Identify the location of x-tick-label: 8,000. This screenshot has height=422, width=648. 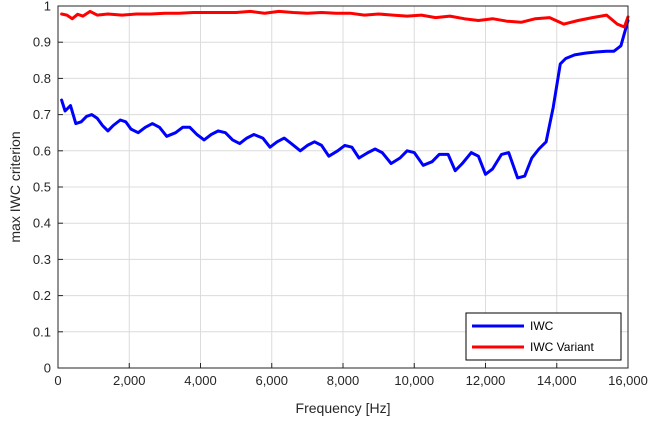
(343, 380).